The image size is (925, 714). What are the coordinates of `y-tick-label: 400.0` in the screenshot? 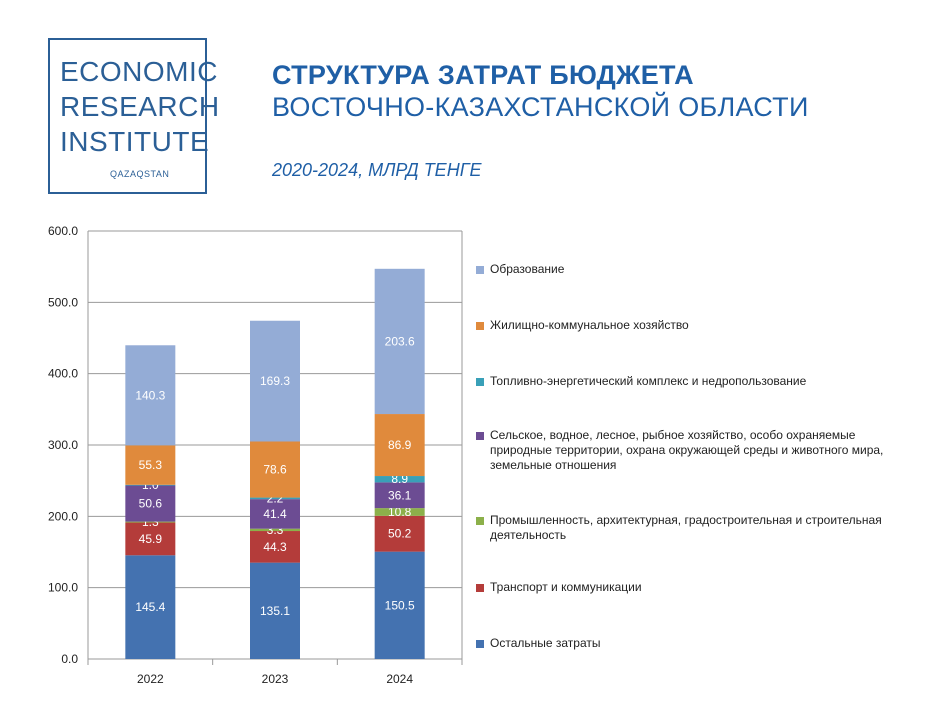 It's located at (63, 374).